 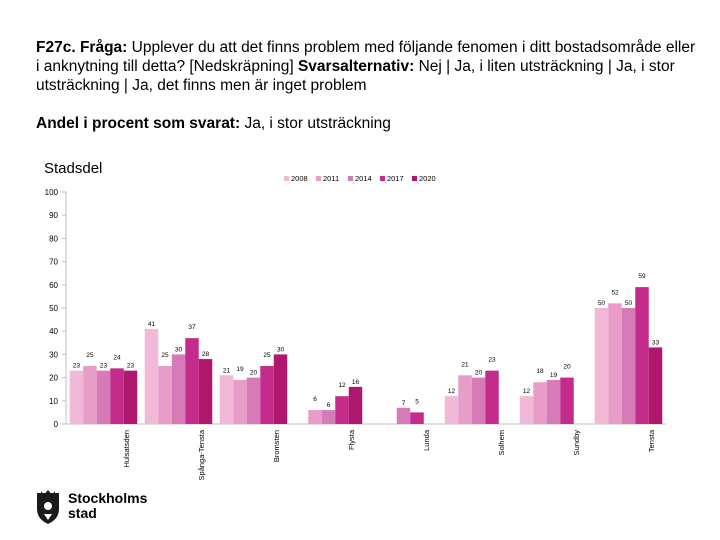 What do you see at coordinates (82, 513) in the screenshot?
I see `logo-line2: stad` at bounding box center [82, 513].